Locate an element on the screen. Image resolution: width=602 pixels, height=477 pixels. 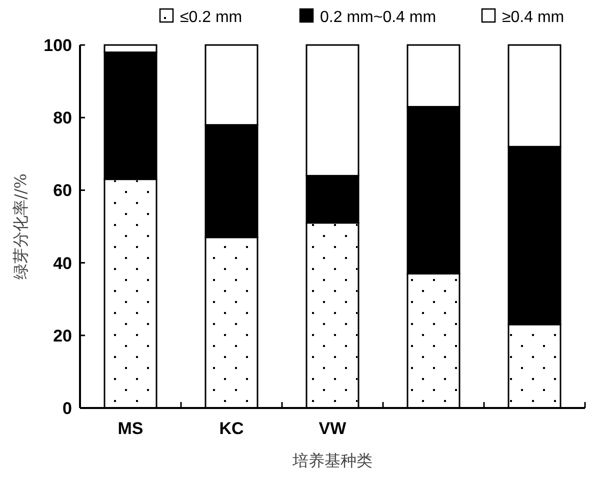
y-tick-label: 20 is located at coordinates (62, 336).